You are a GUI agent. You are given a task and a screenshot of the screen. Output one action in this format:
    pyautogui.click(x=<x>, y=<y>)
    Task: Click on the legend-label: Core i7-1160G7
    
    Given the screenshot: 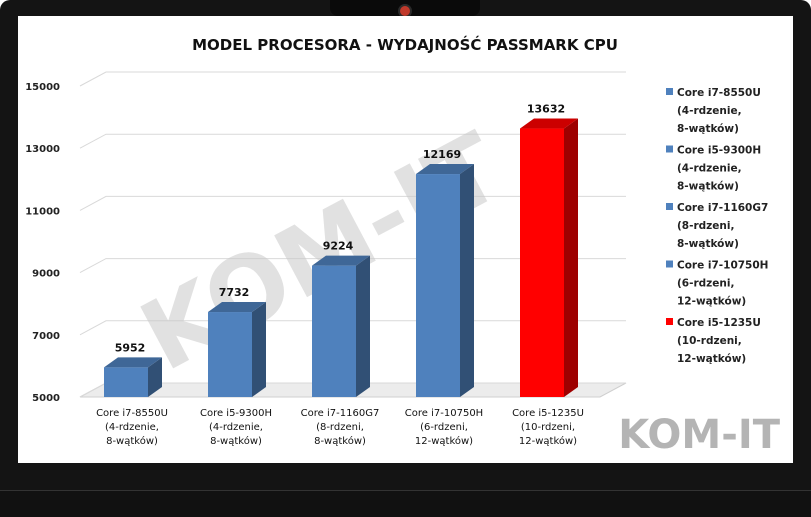 What is the action you would take?
    pyautogui.click(x=722, y=208)
    